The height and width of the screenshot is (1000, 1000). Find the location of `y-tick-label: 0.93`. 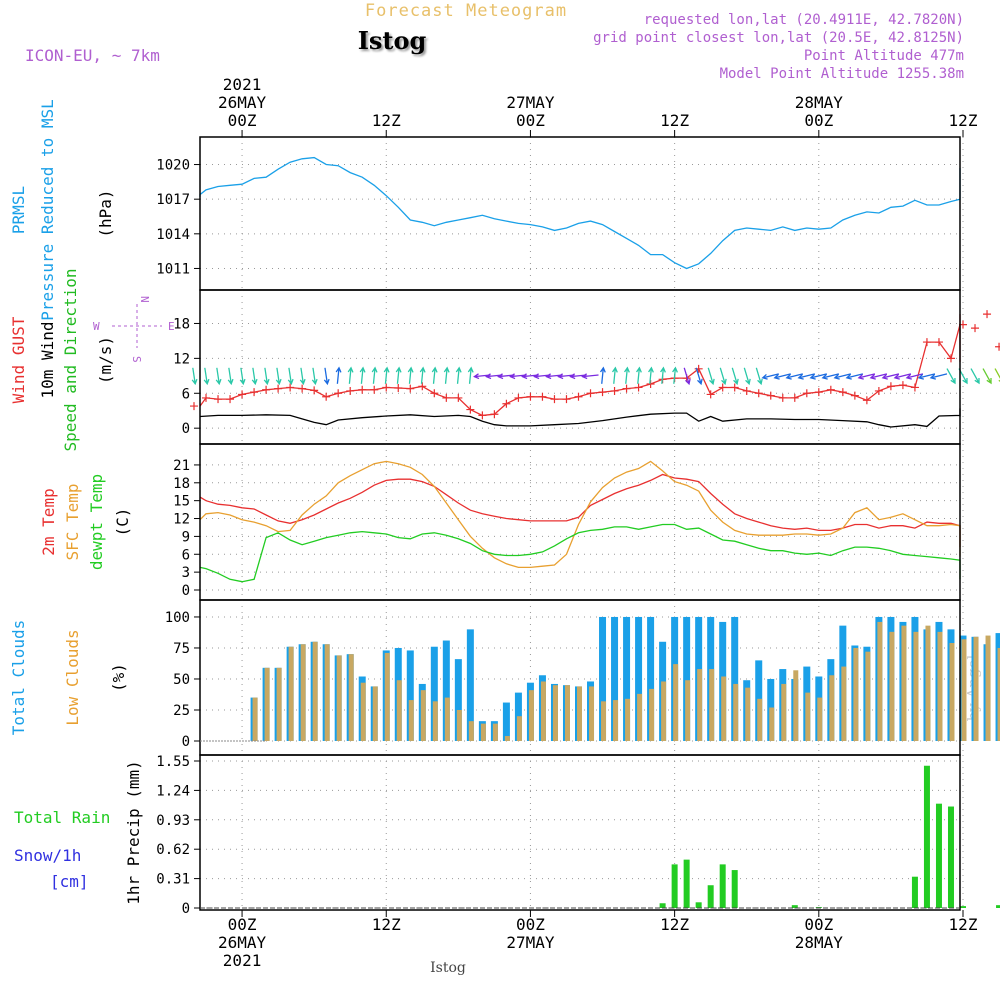

y-tick-label: 0.93 is located at coordinates (173, 821).